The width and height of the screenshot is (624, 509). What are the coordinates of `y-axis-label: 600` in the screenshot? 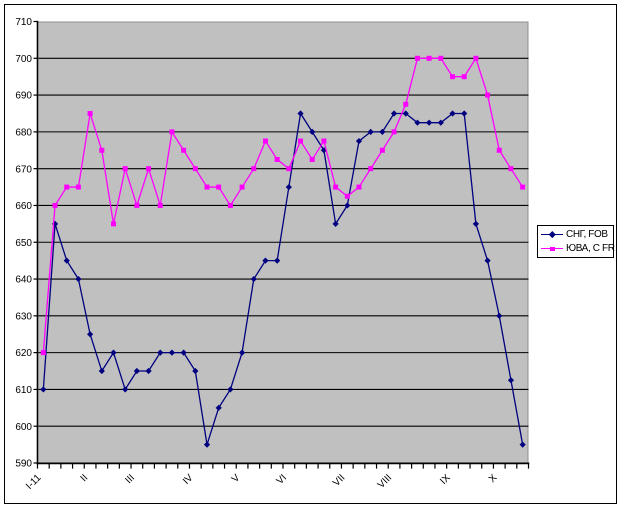 It's located at (23, 427).